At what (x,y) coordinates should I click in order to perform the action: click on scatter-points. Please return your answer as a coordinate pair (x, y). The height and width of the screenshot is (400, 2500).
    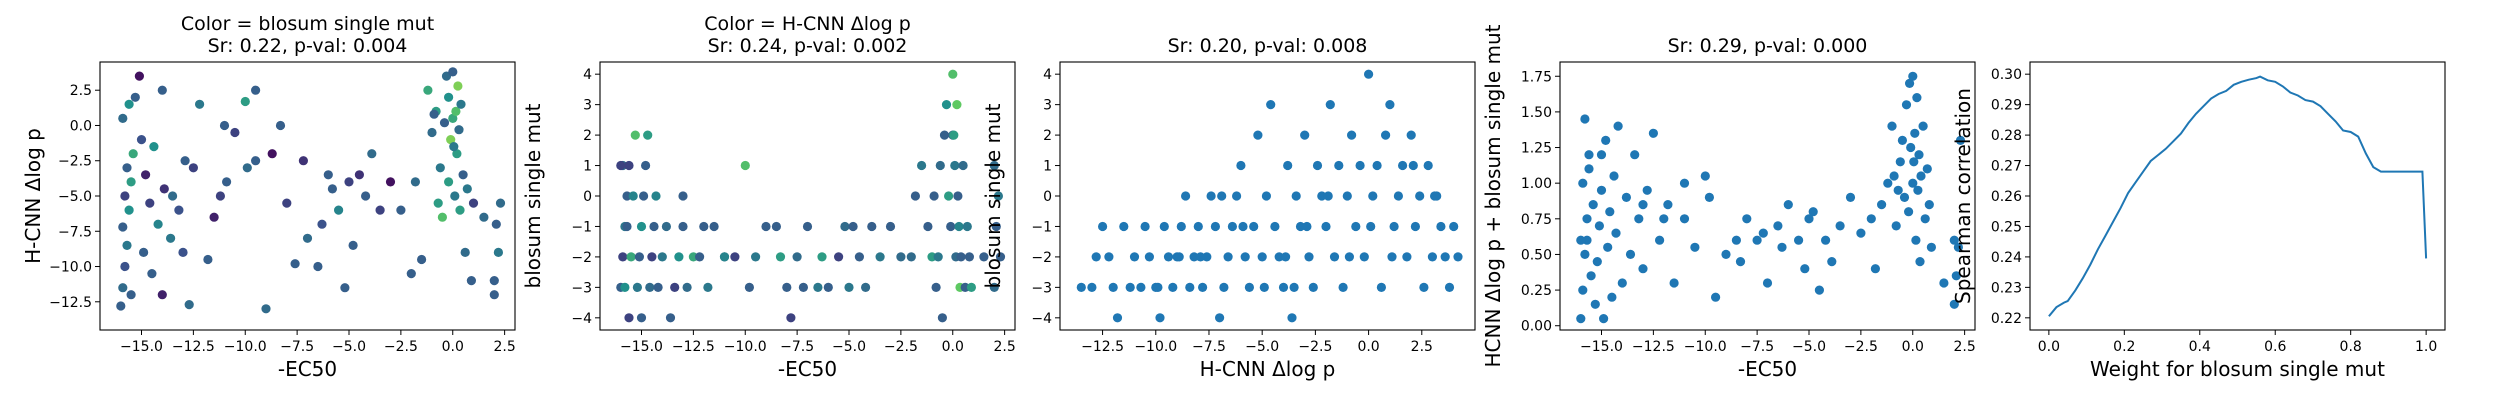
    Looking at the image, I should click on (1771, 197).